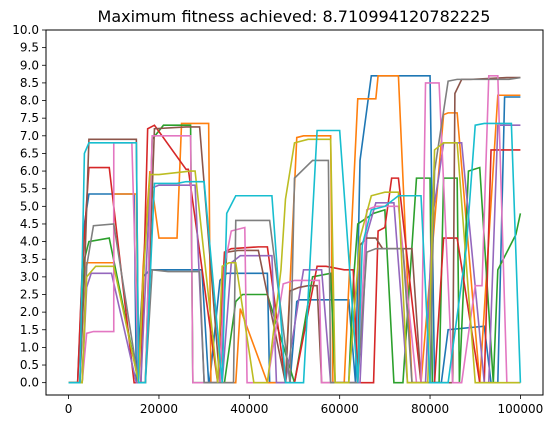 Image resolution: width=549 pixels, height=428 pixels. I want to click on y-tick-label: 4.5, so click(29, 224).